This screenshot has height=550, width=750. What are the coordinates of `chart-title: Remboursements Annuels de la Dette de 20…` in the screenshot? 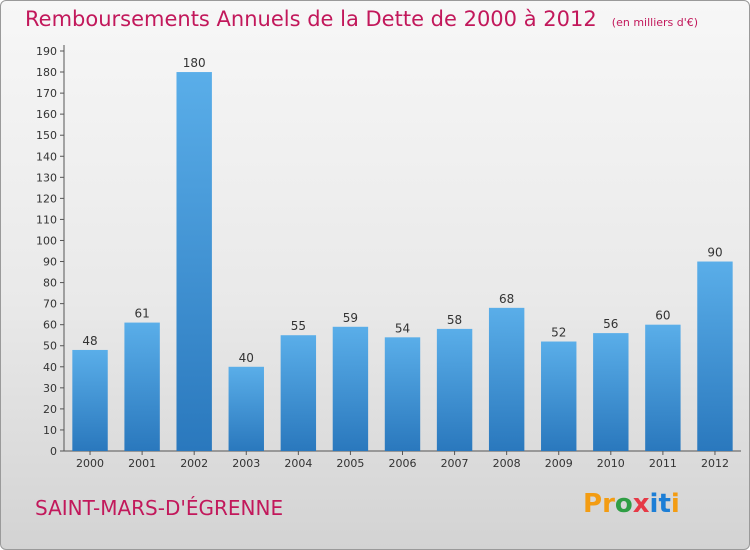 It's located at (311, 19).